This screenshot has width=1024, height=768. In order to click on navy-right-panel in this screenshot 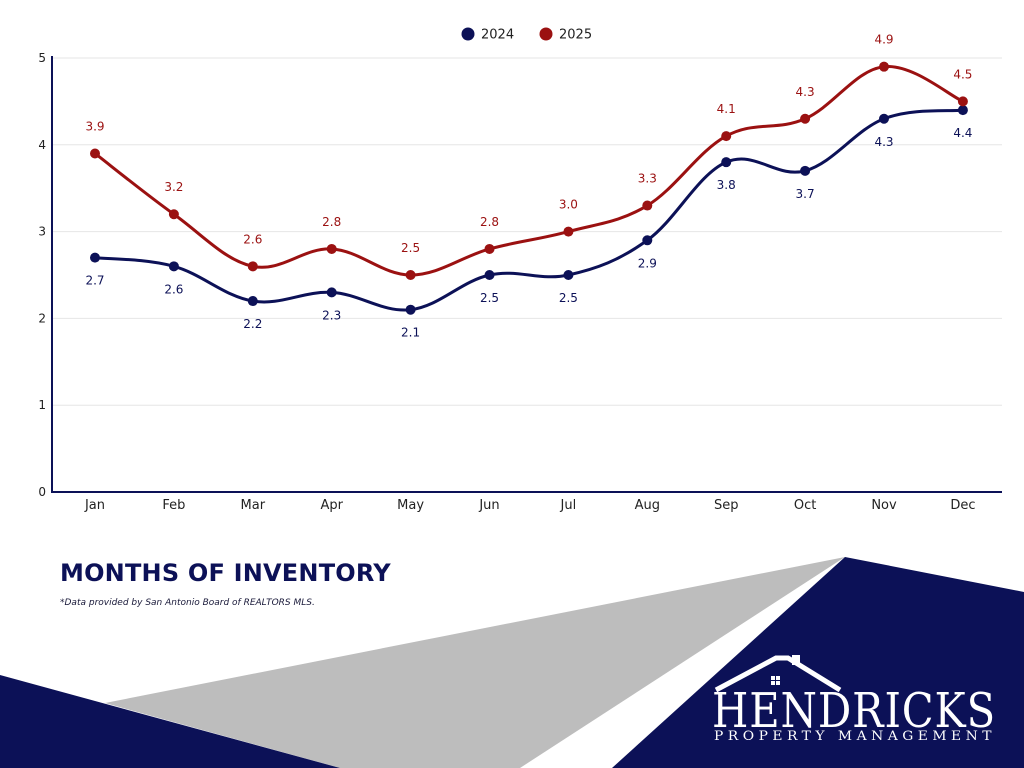, I will do `click(818, 662)`.